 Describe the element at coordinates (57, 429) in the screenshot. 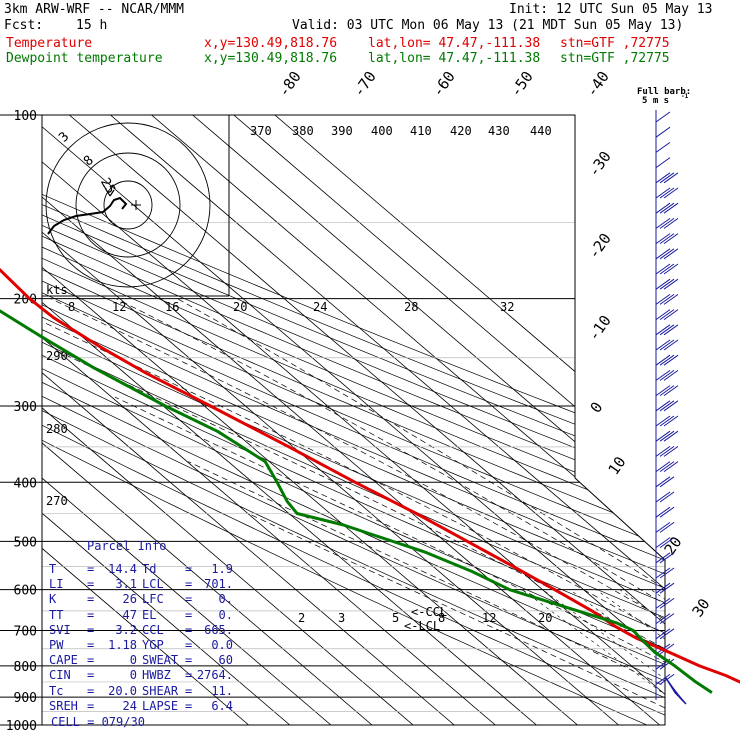

I see `dry-adiabat-label: 280` at that location.